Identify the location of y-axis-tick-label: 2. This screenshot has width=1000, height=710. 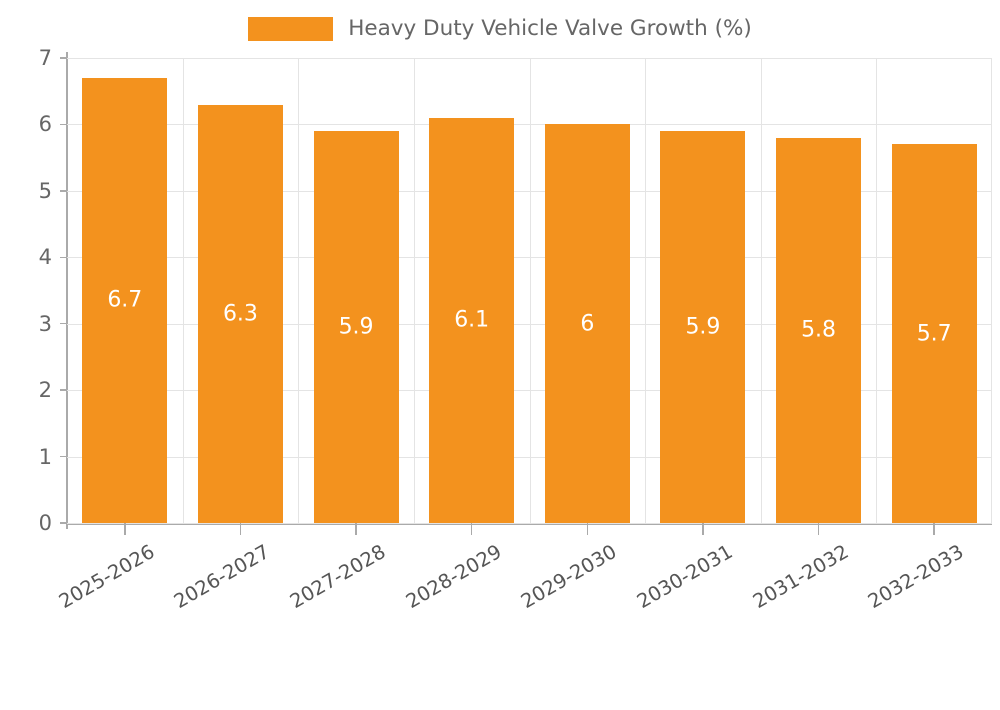
(45, 390).